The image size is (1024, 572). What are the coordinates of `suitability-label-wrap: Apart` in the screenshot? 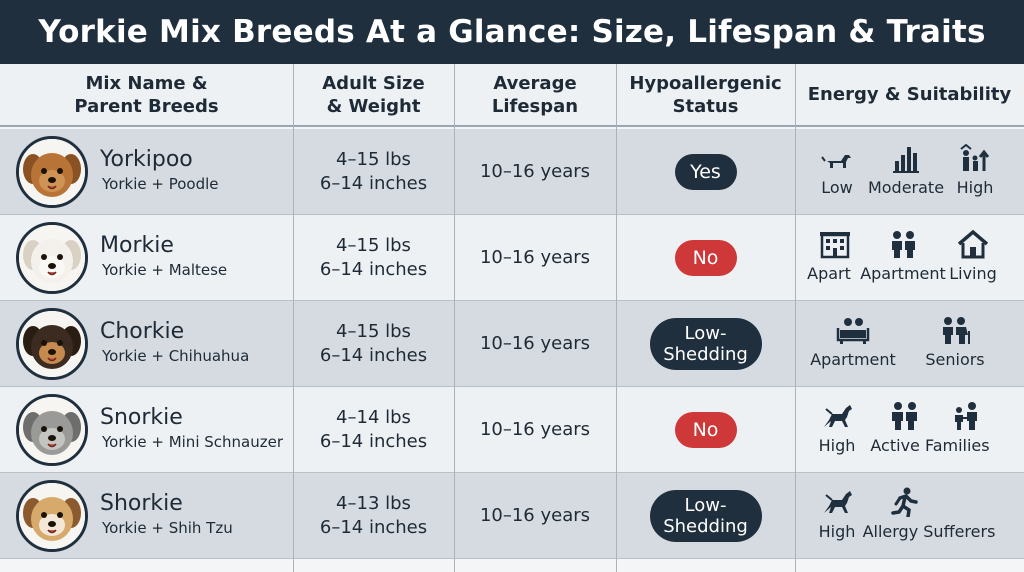 It's located at (829, 274).